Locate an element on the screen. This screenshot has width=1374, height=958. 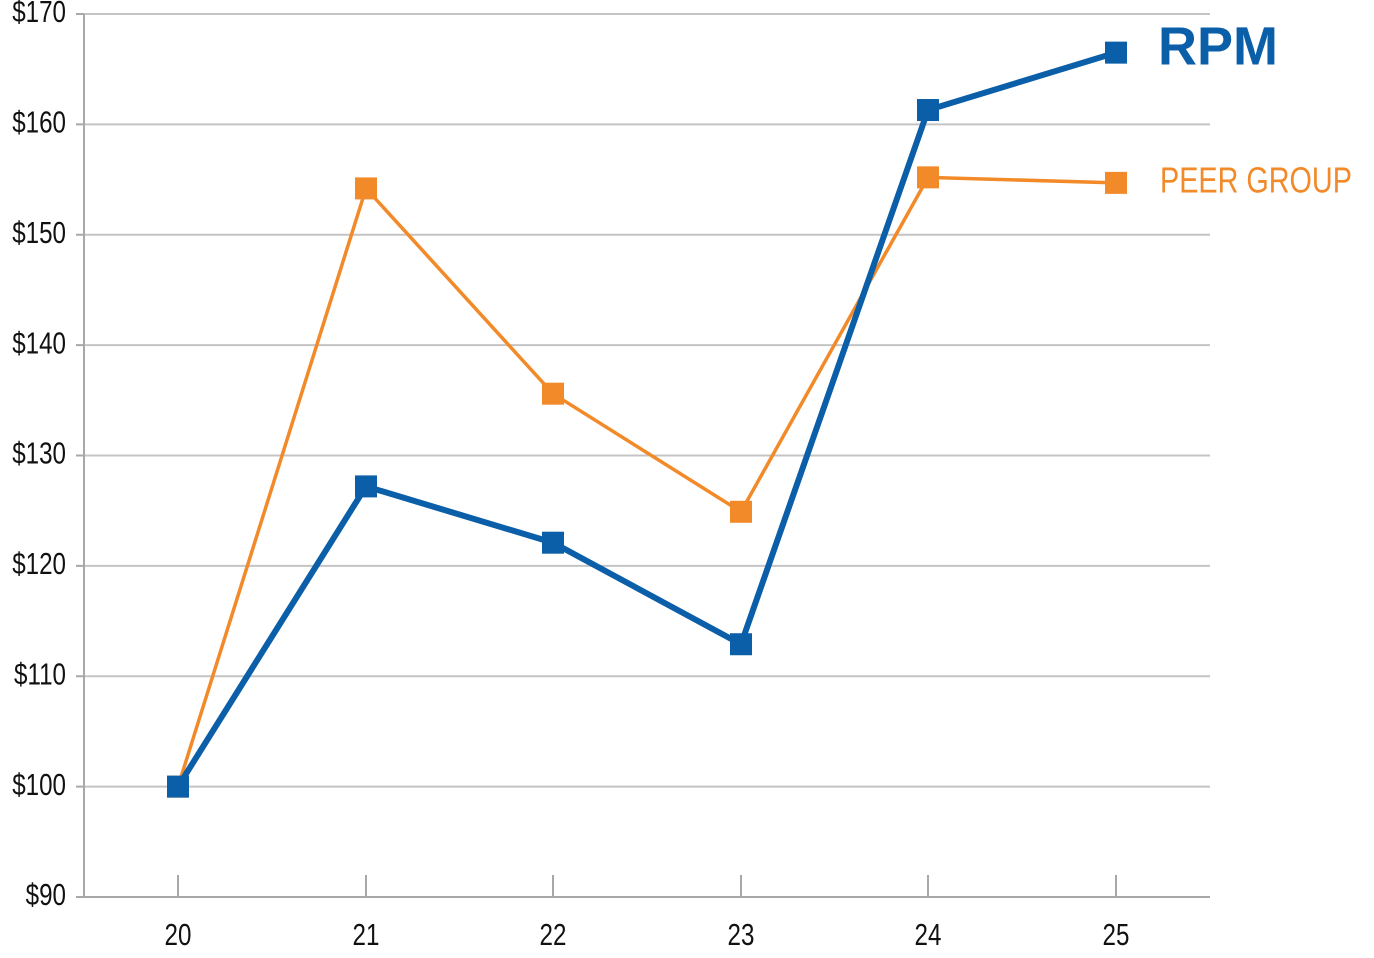
y-tick-label: $110 is located at coordinates (40, 674).